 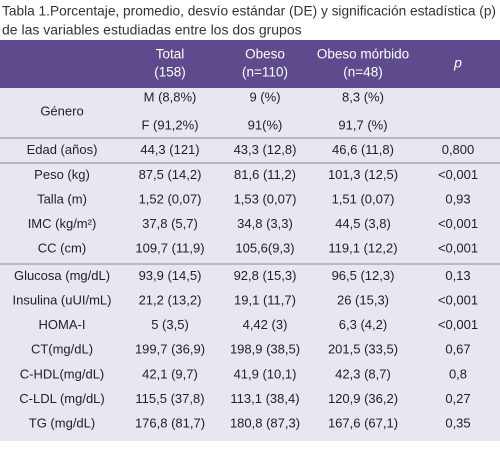 What do you see at coordinates (265, 223) in the screenshot?
I see `cell: 34,8 (3,3)` at bounding box center [265, 223].